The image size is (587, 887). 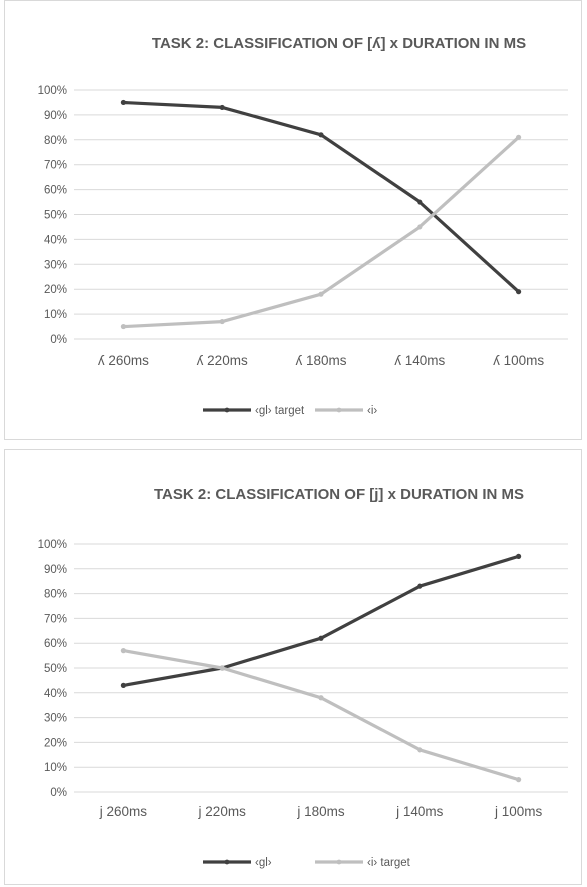 I want to click on x-tick-label: j 180ms, so click(x=320, y=811).